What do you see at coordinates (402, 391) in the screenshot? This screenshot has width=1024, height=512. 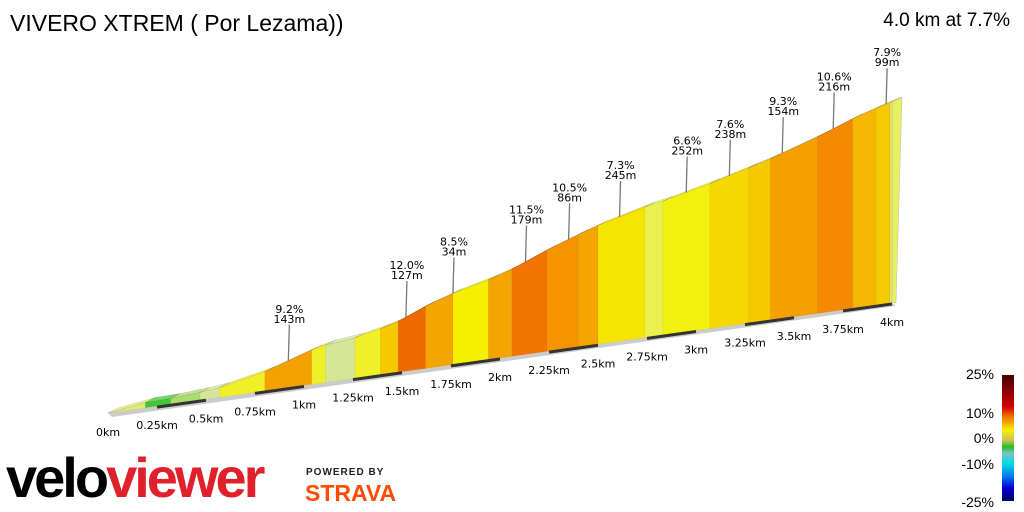 I see `x-tick-label: 1.5km` at bounding box center [402, 391].